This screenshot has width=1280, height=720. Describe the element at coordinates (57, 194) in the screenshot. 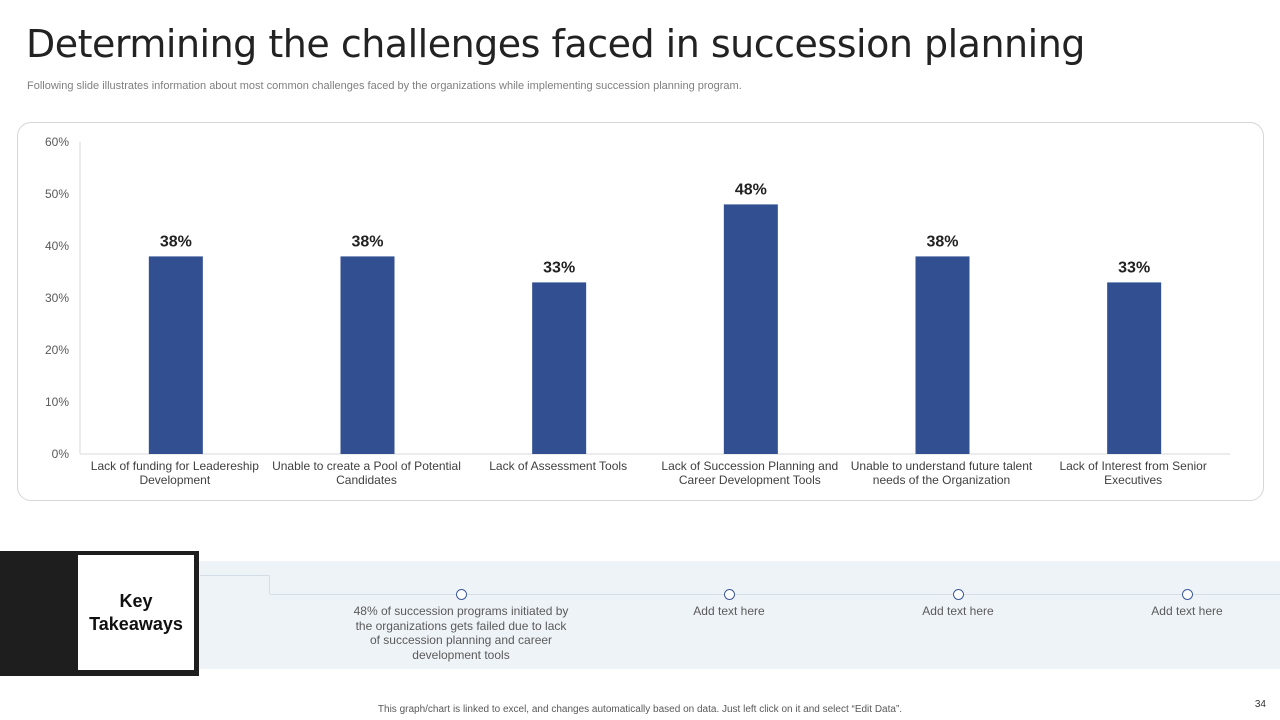

I see `y-tick-label: 50%` at that location.